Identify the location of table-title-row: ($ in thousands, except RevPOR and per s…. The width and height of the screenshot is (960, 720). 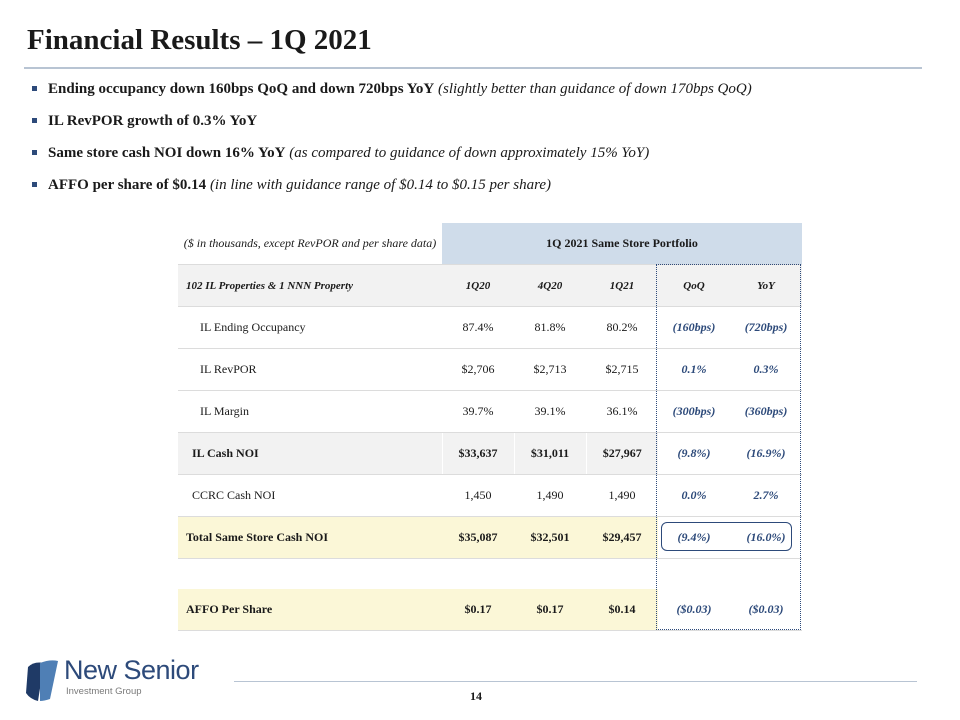
(490, 244).